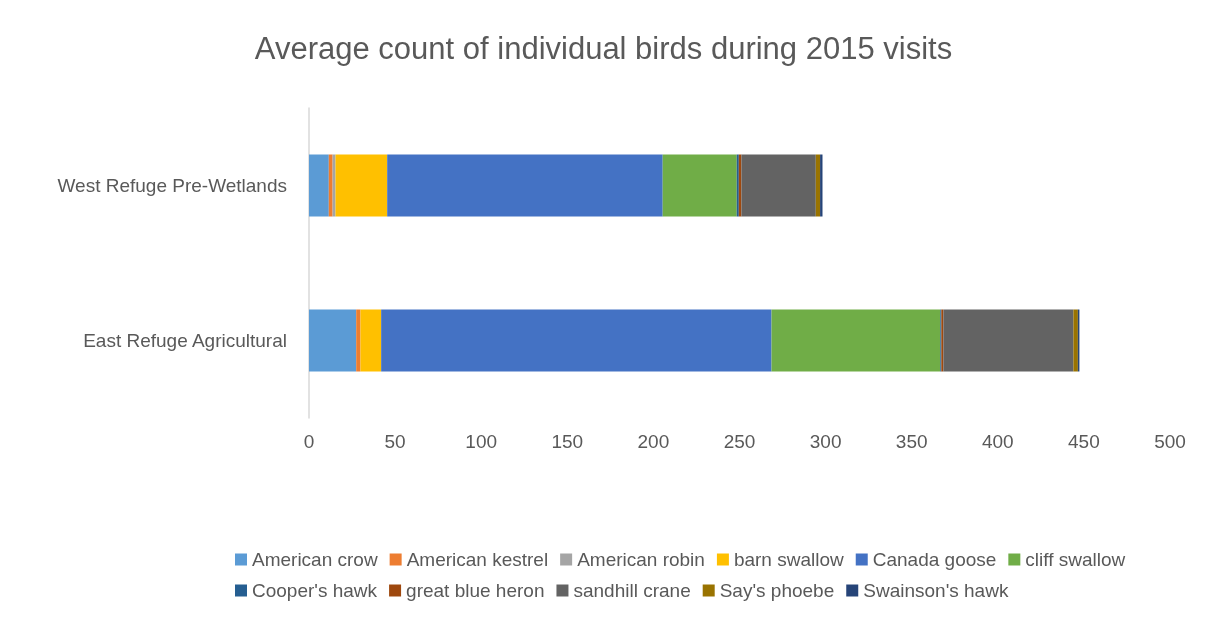  What do you see at coordinates (1084, 441) in the screenshot?
I see `x-tick-label: 450` at bounding box center [1084, 441].